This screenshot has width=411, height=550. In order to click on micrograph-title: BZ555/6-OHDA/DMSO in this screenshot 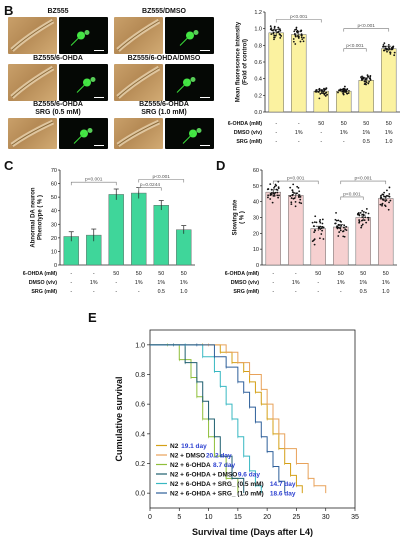, I will do `click(164, 59)`.